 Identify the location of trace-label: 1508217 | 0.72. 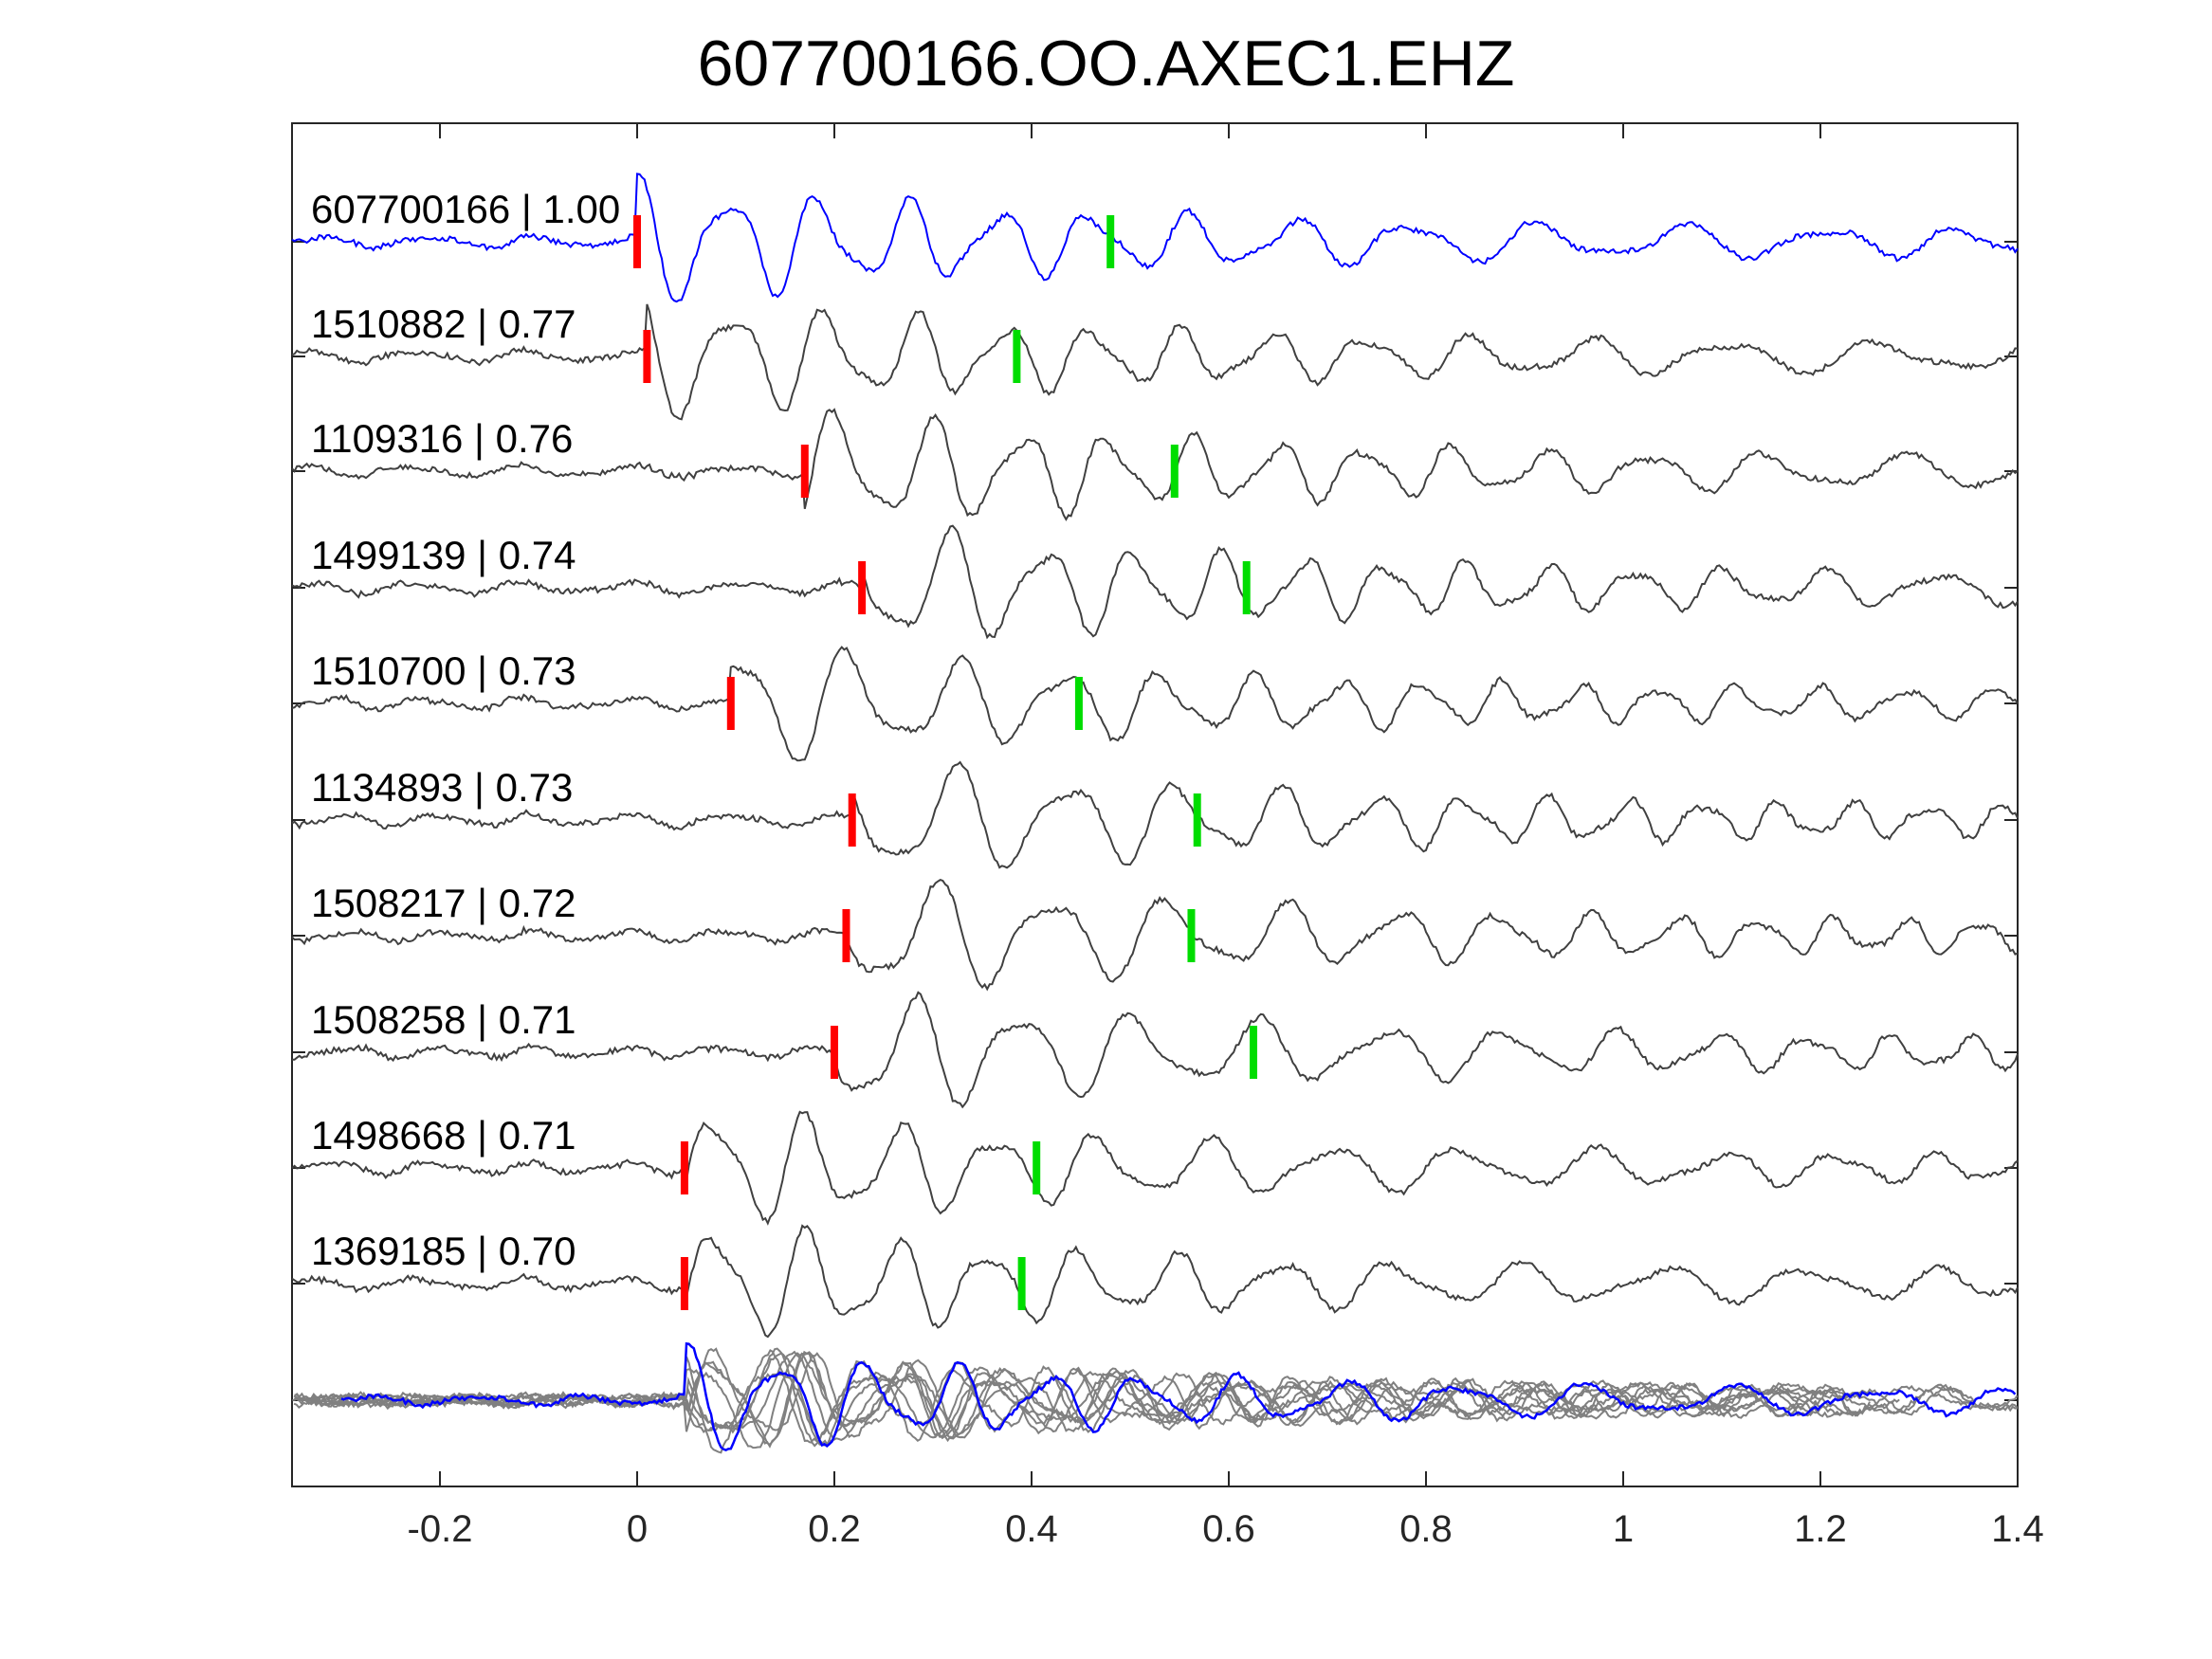
(443, 903).